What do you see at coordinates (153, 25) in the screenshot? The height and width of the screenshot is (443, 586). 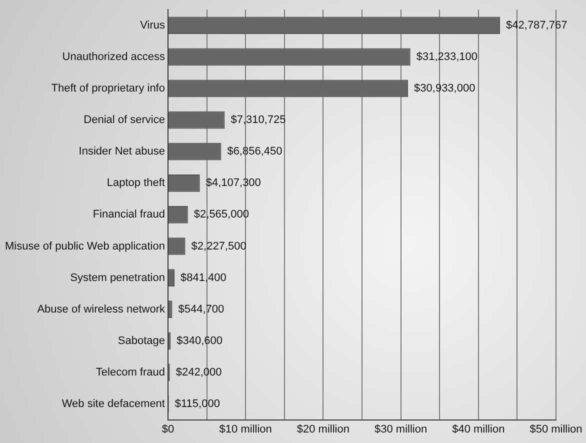 I see `y-tick-label: Virus` at bounding box center [153, 25].